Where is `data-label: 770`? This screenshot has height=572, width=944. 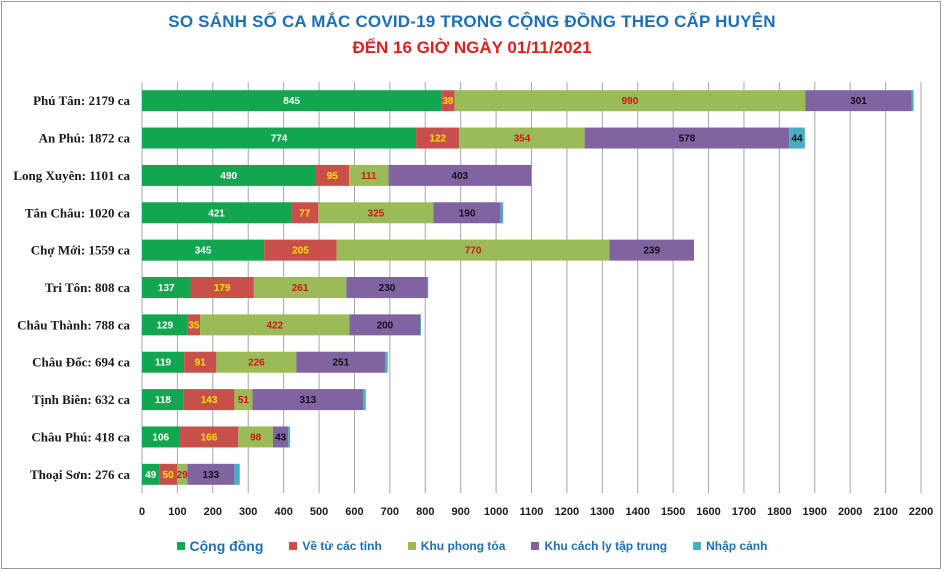 data-label: 770 is located at coordinates (473, 251).